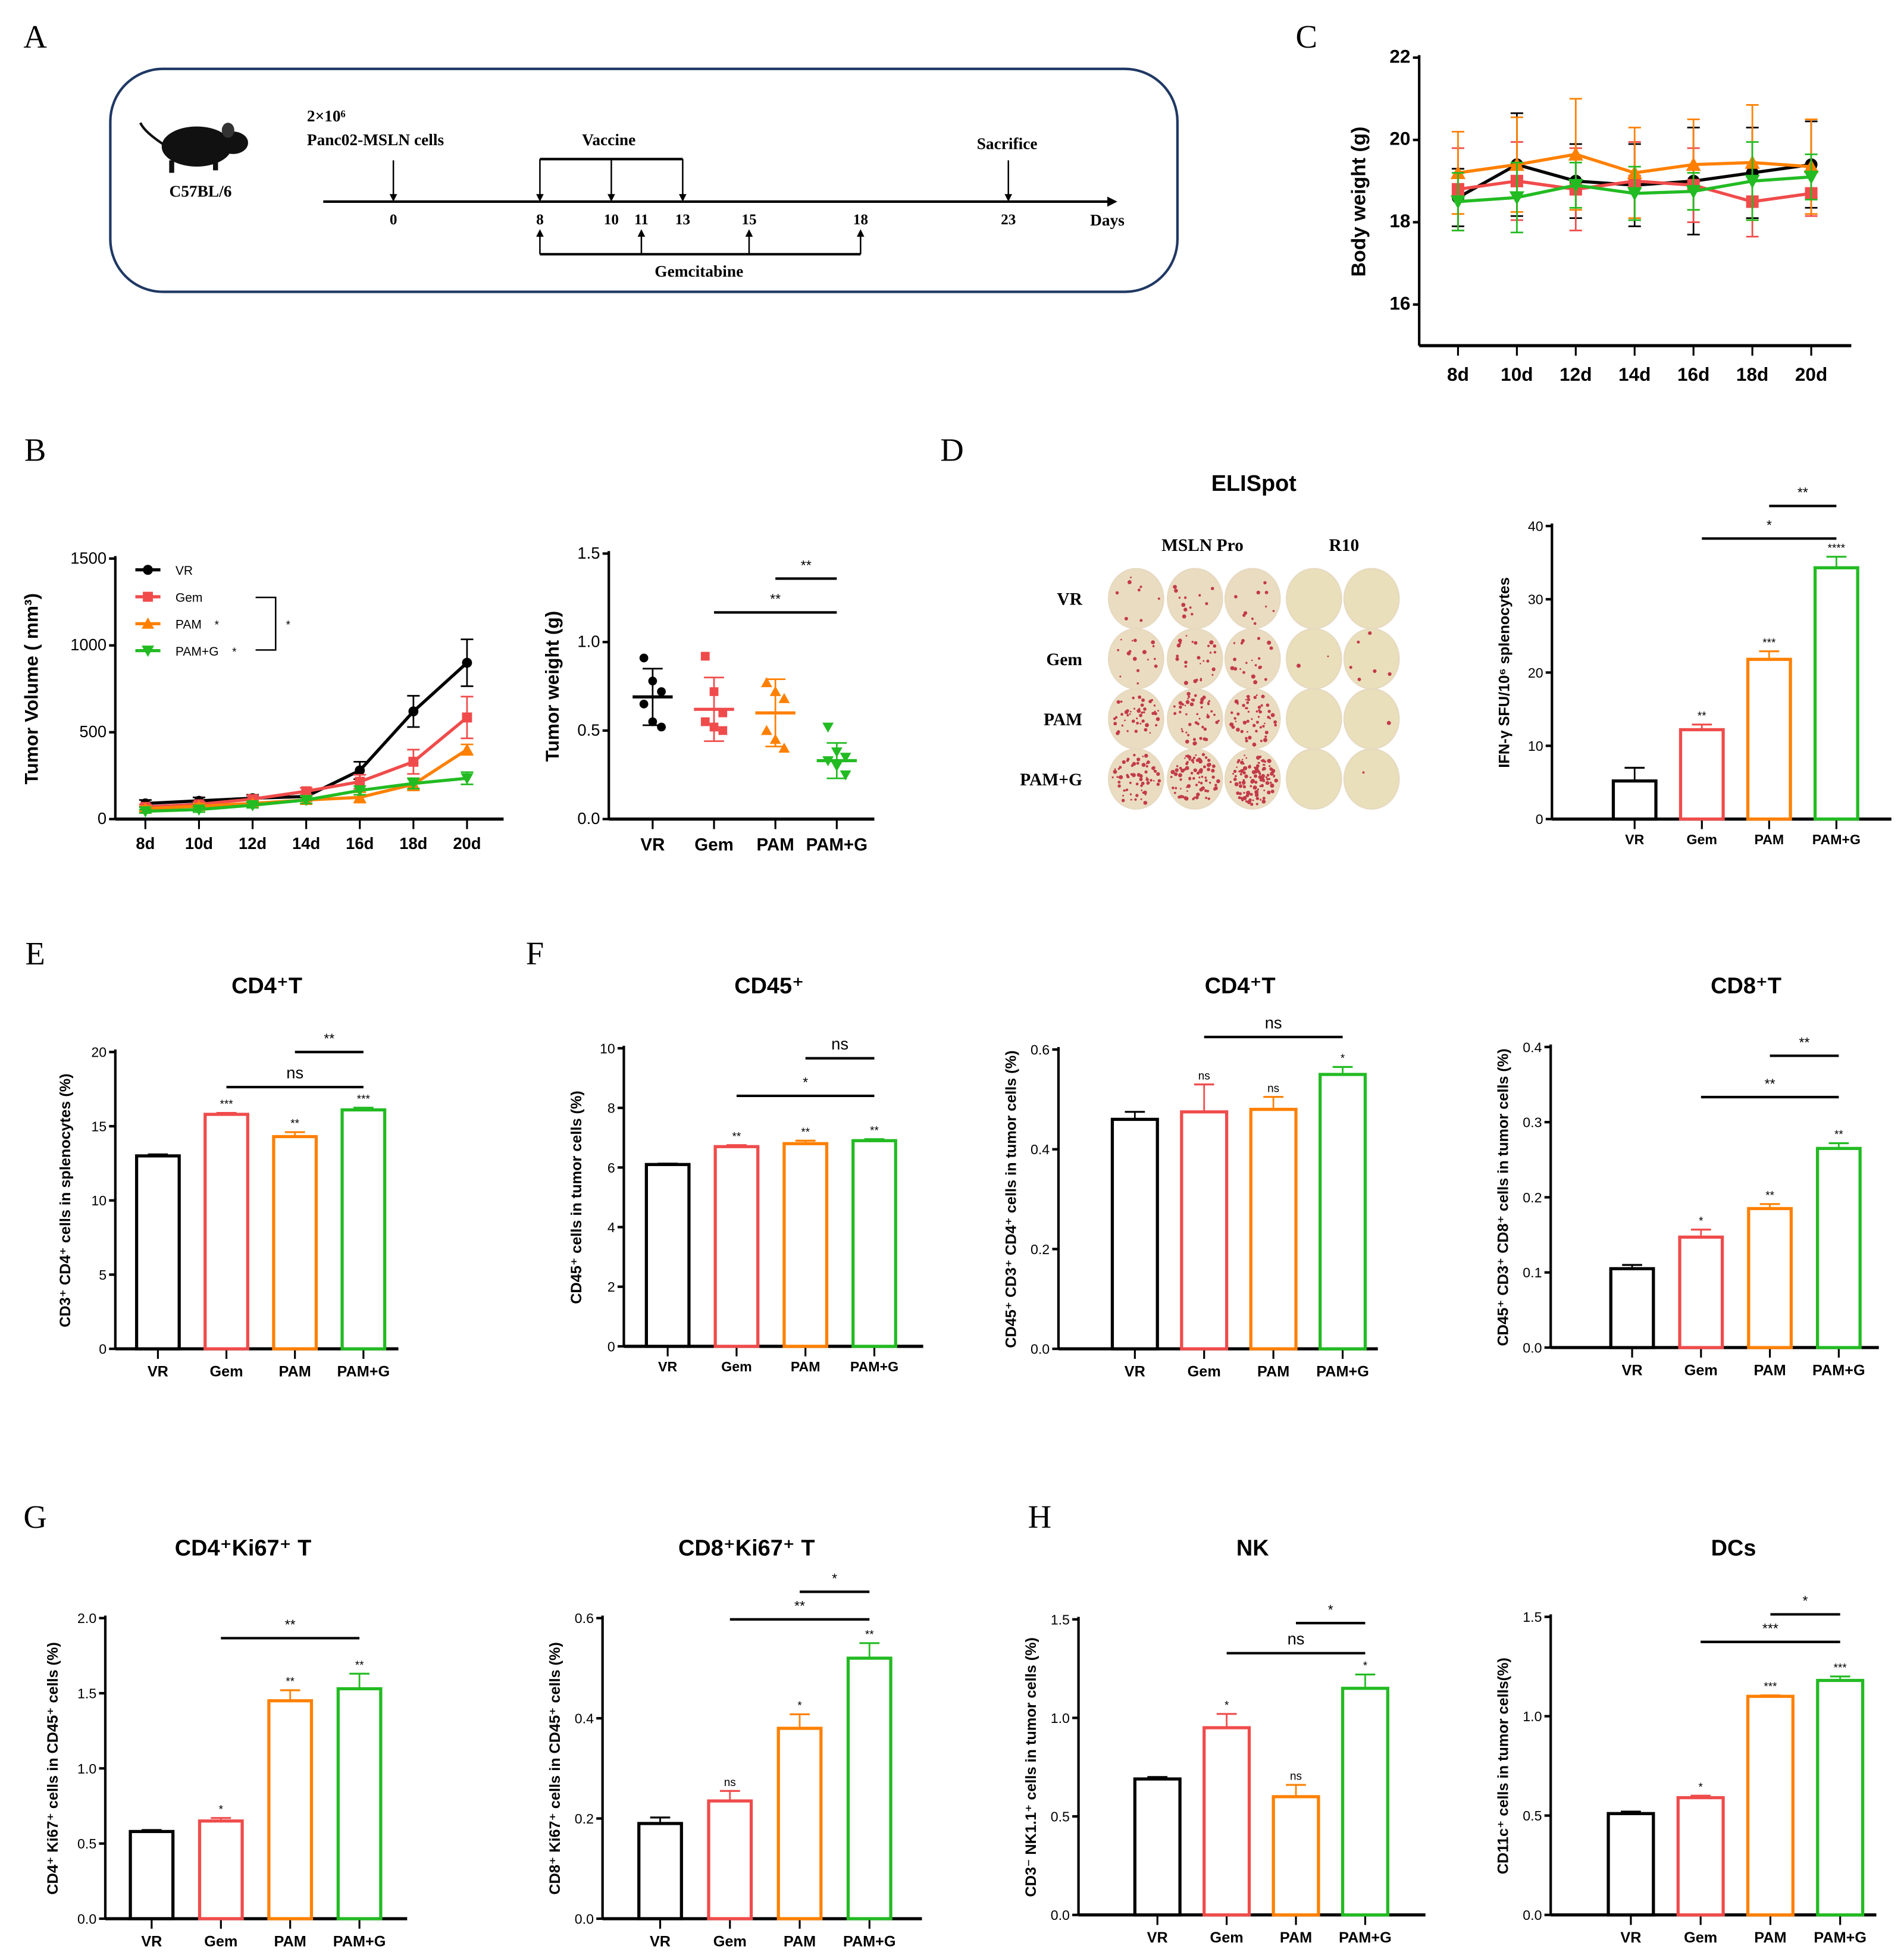 Image resolution: width=1904 pixels, height=1955 pixels. I want to click on y-tick-label: 0.5, so click(86, 1844).